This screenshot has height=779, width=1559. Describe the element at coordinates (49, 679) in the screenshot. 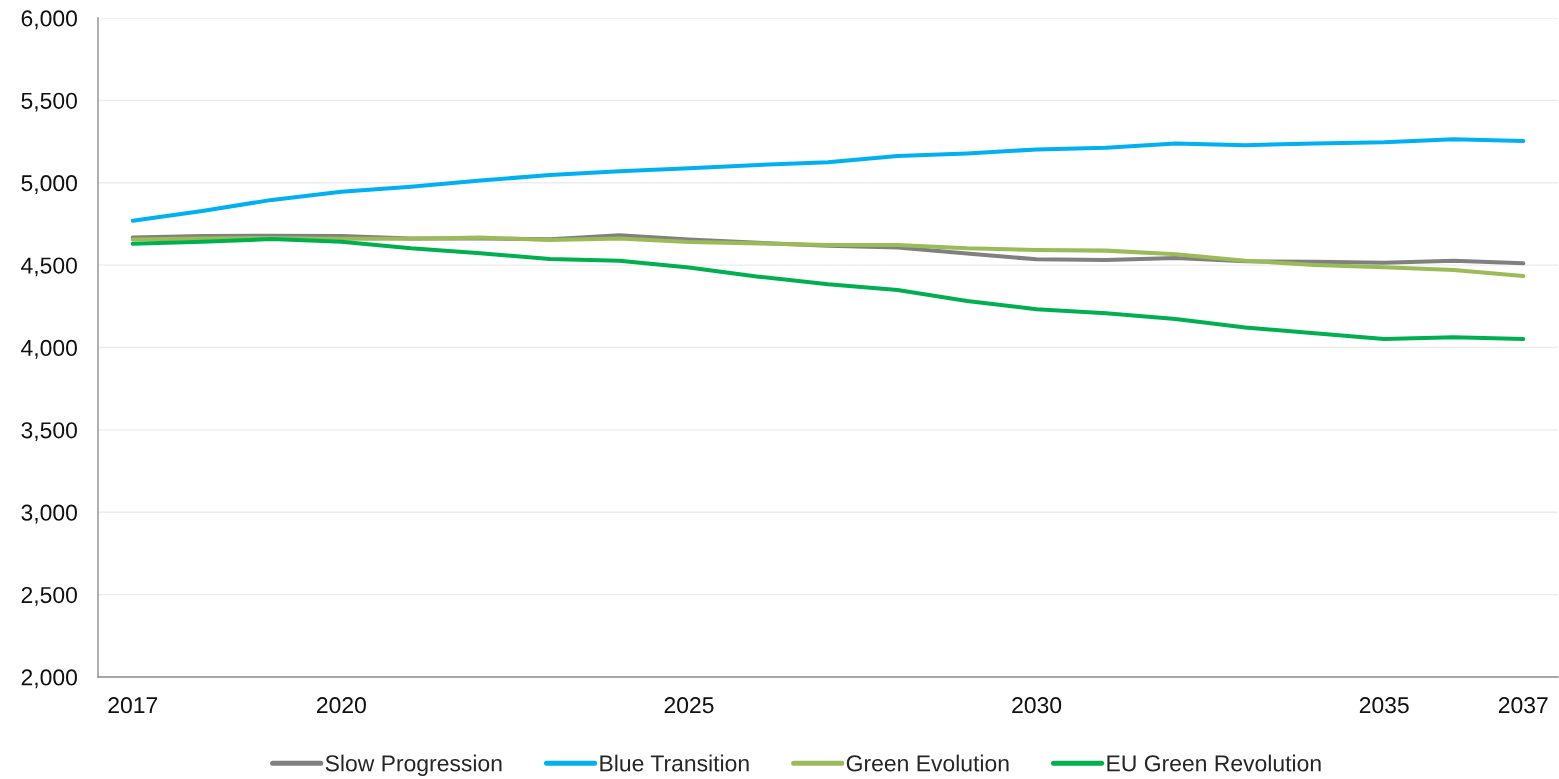

I see `y-tick-label: 2,000` at that location.